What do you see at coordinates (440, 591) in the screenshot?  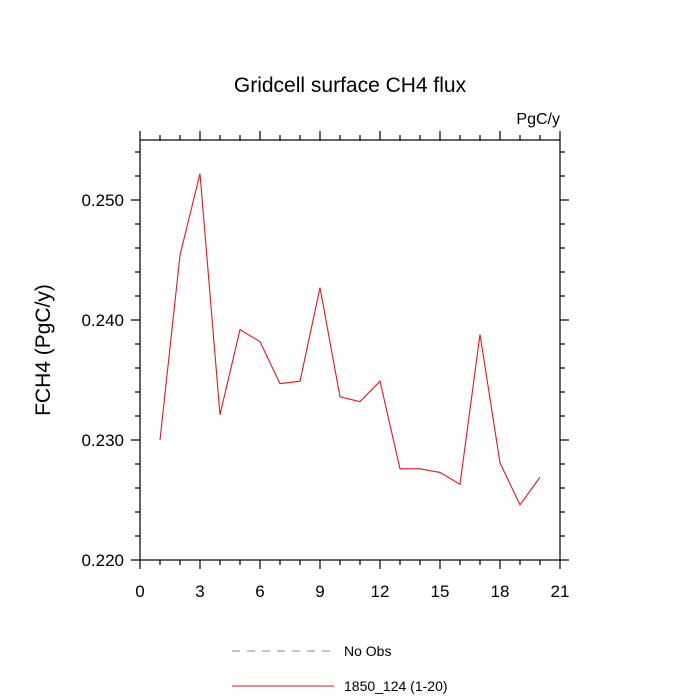 I see `x-tick-label: 15` at bounding box center [440, 591].